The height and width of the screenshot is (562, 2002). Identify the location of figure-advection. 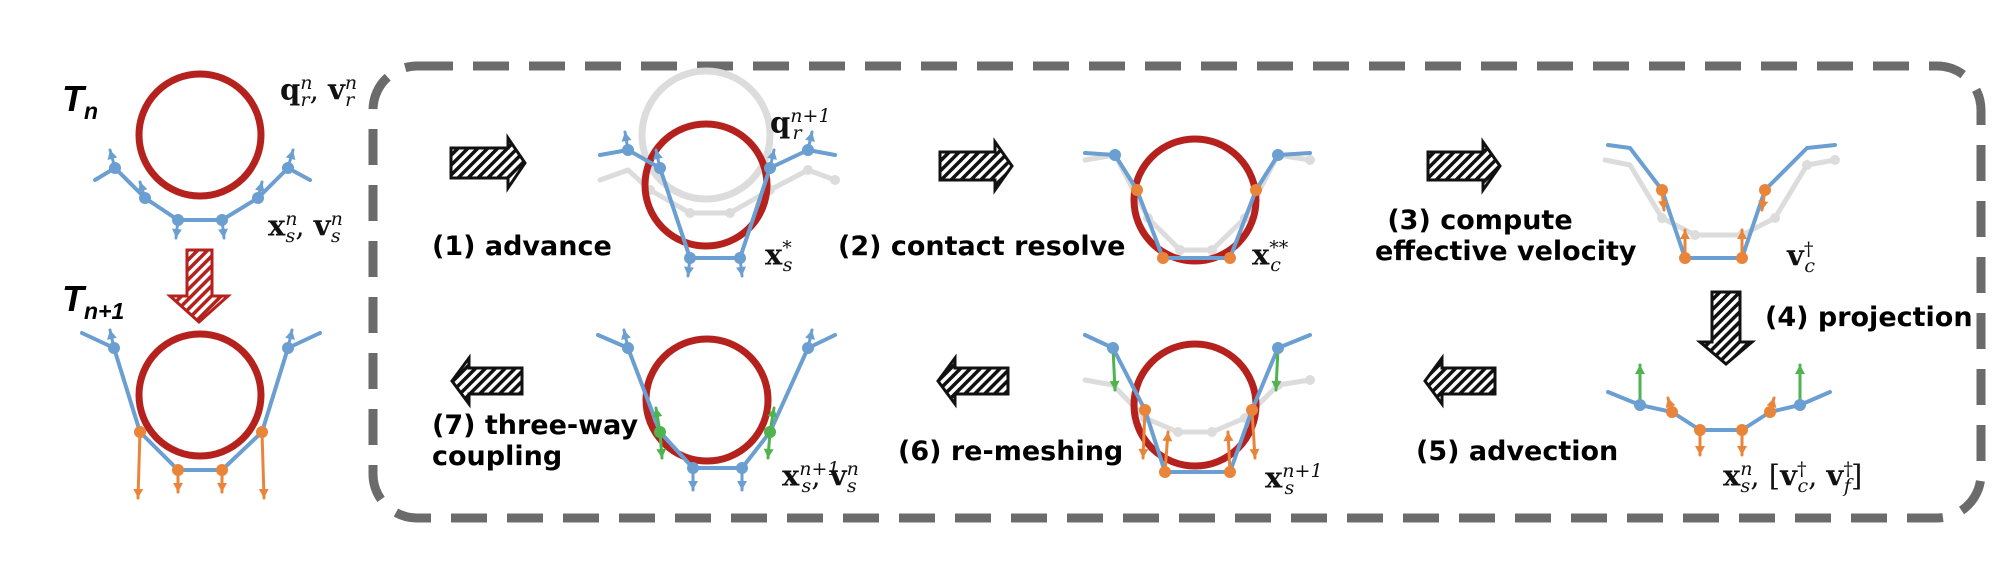
(1198, 405).